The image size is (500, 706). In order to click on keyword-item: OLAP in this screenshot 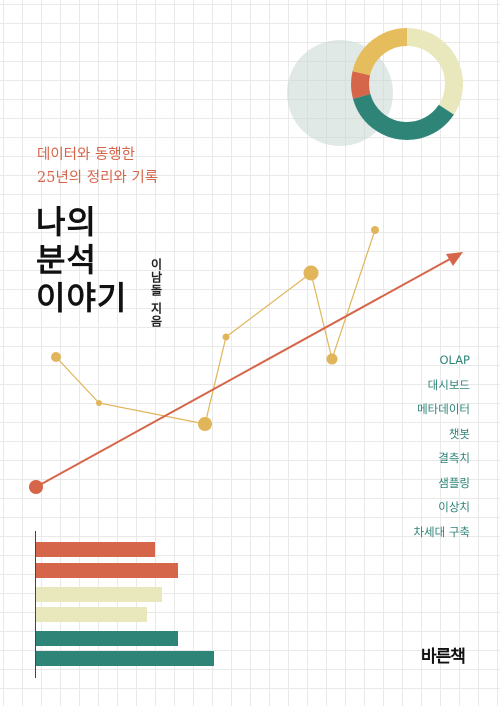, I will do `click(454, 360)`.